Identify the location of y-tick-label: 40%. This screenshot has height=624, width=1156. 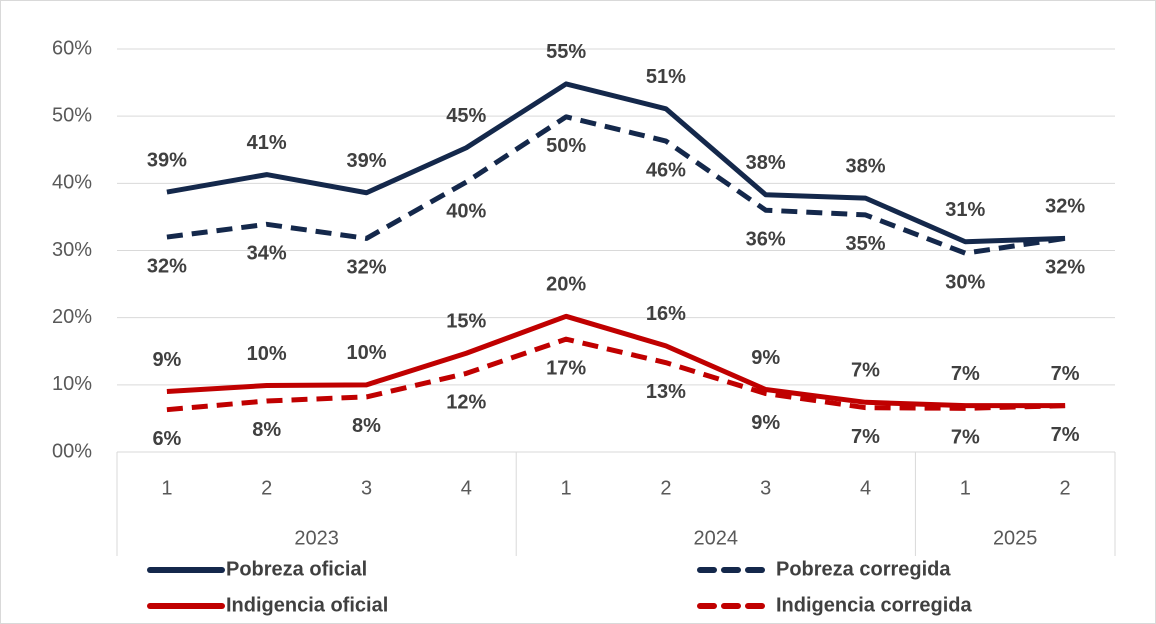
(72, 183).